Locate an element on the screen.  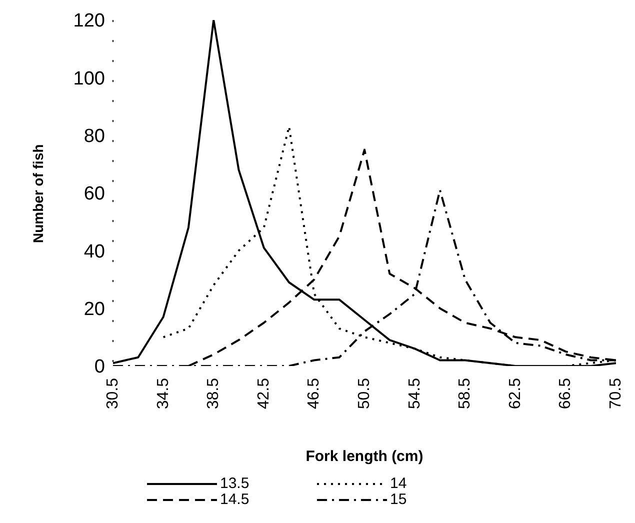
x-tick-label: 38.5 is located at coordinates (213, 394).